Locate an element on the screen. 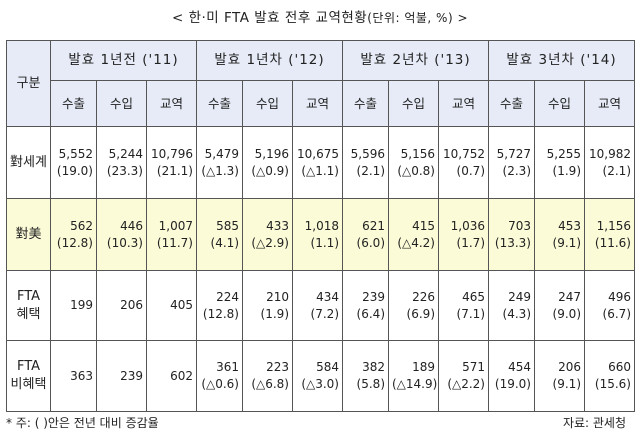 The width and height of the screenshot is (640, 435). table-cell: 415 (△4.2) is located at coordinates (413, 234).